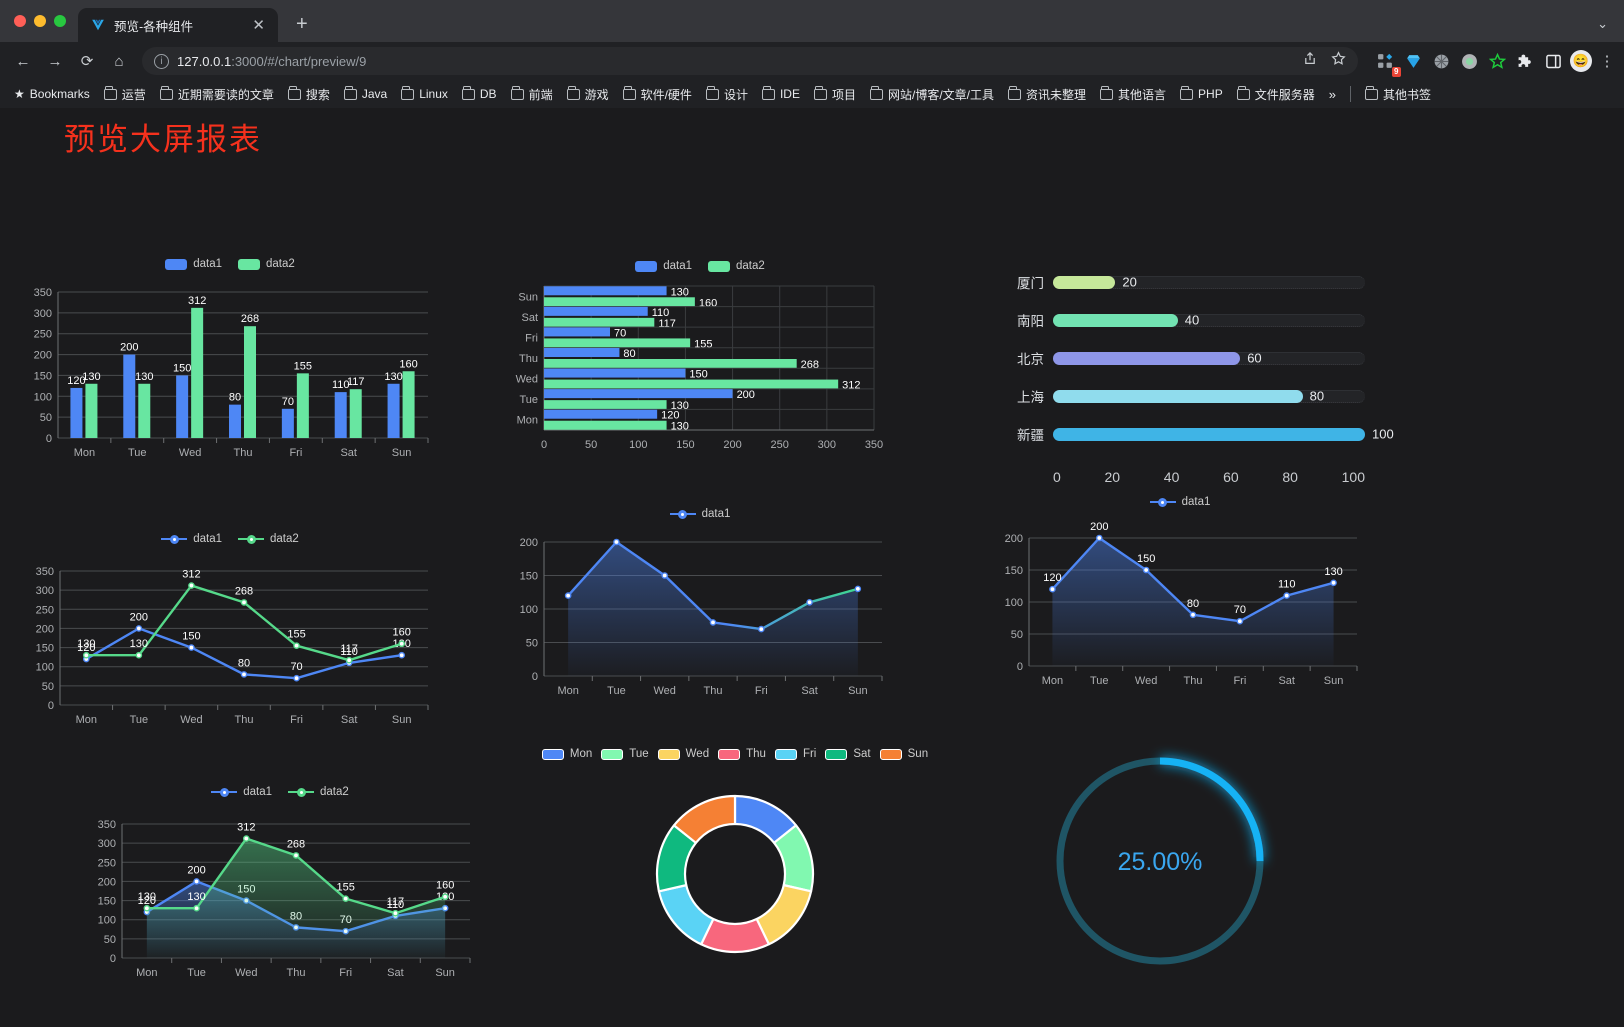 The image size is (1624, 1027). What do you see at coordinates (296, 635) in the screenshot?
I see `svg-text: 155` at bounding box center [296, 635].